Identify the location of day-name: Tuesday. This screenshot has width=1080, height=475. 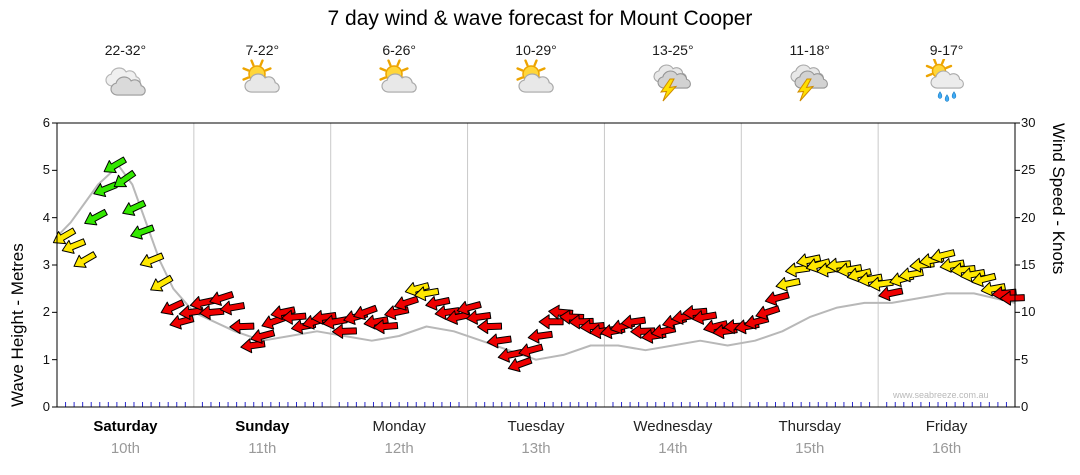
(536, 426).